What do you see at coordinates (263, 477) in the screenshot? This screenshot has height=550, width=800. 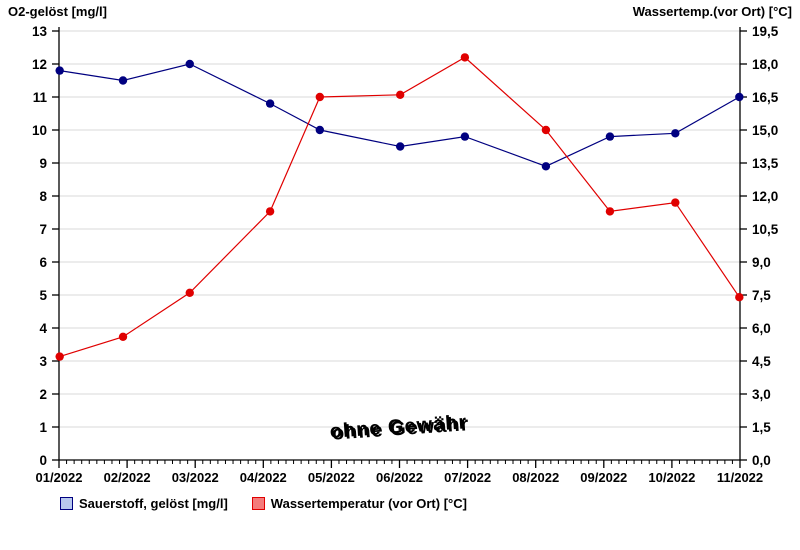 I see `svg-text: 04/2022` at bounding box center [263, 477].